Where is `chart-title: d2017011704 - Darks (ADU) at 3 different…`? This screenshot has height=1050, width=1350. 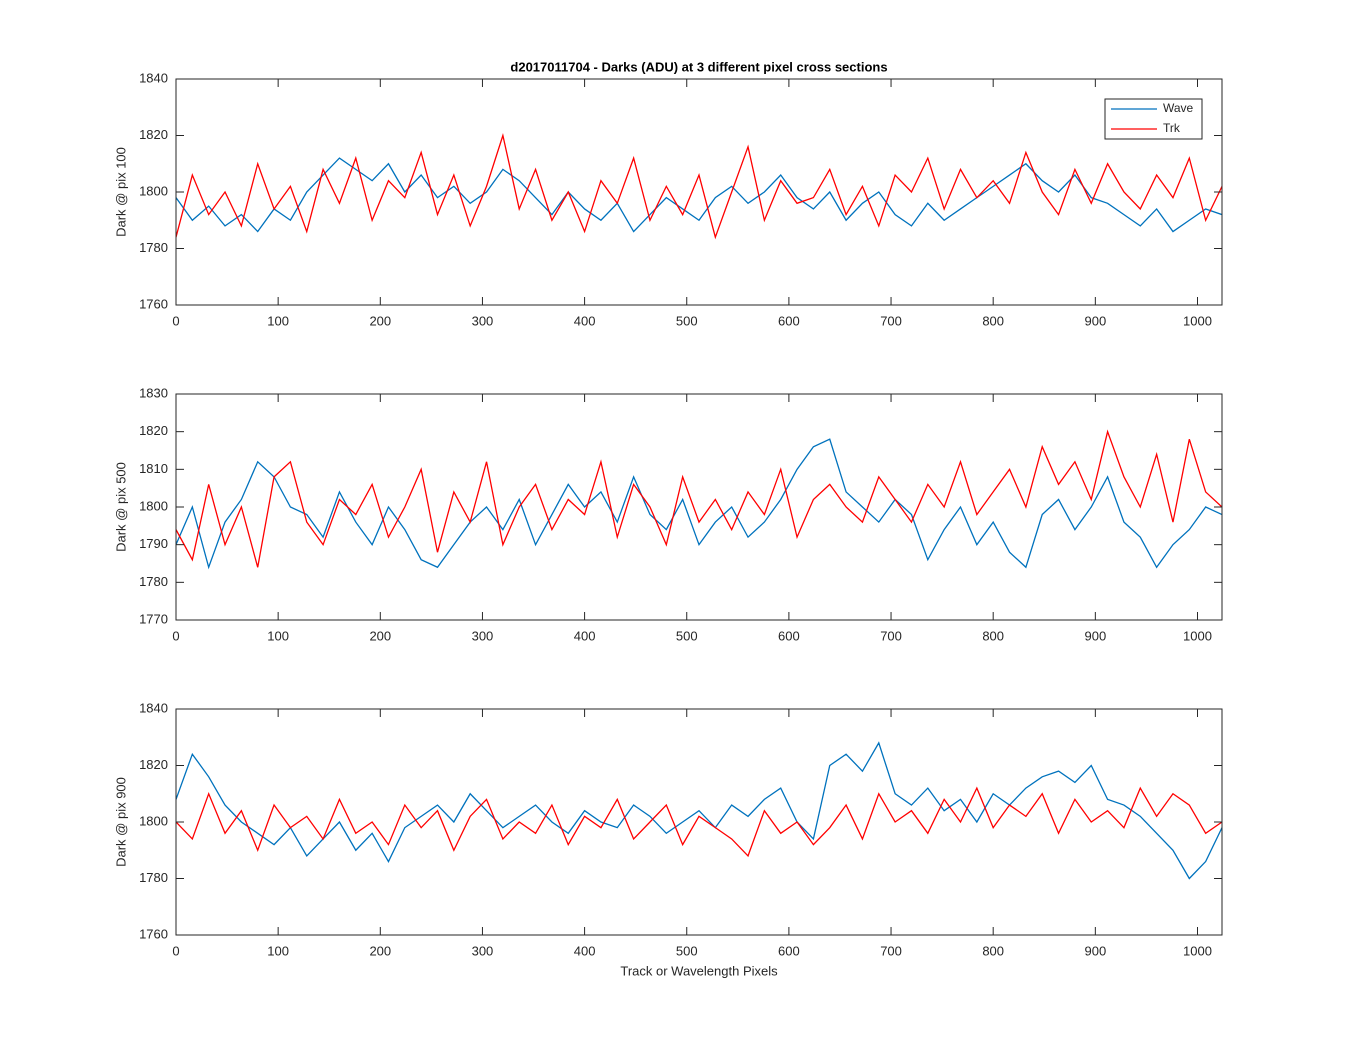
chart-title: d2017011704 - Darks (ADU) at 3 different… is located at coordinates (698, 66).